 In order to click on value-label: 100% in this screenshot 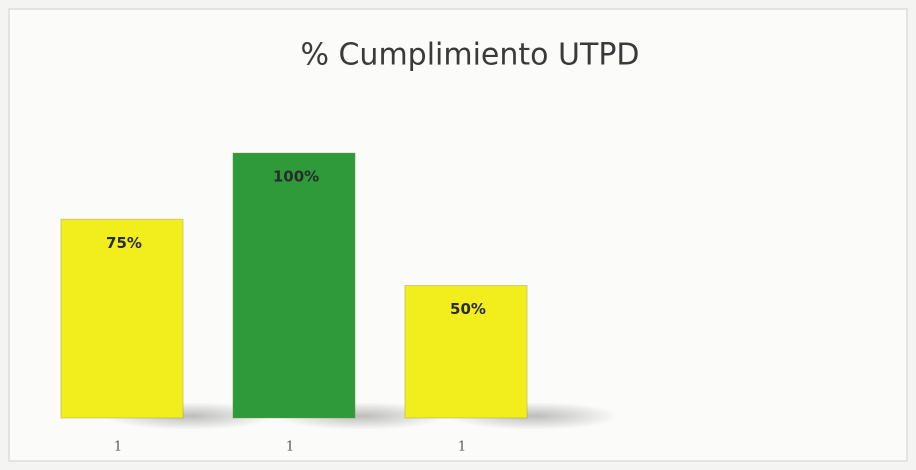, I will do `click(296, 177)`.